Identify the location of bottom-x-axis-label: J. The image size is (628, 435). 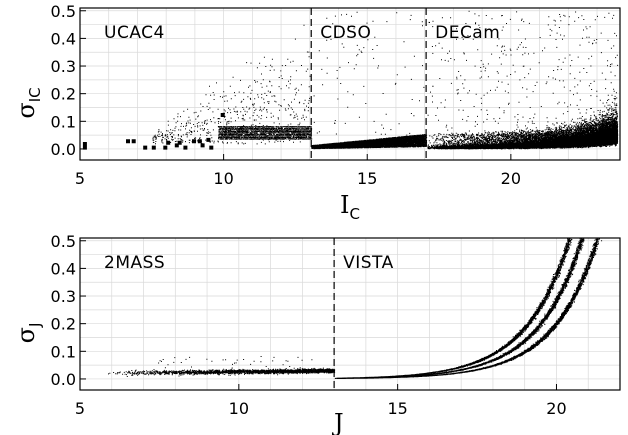
(337, 422).